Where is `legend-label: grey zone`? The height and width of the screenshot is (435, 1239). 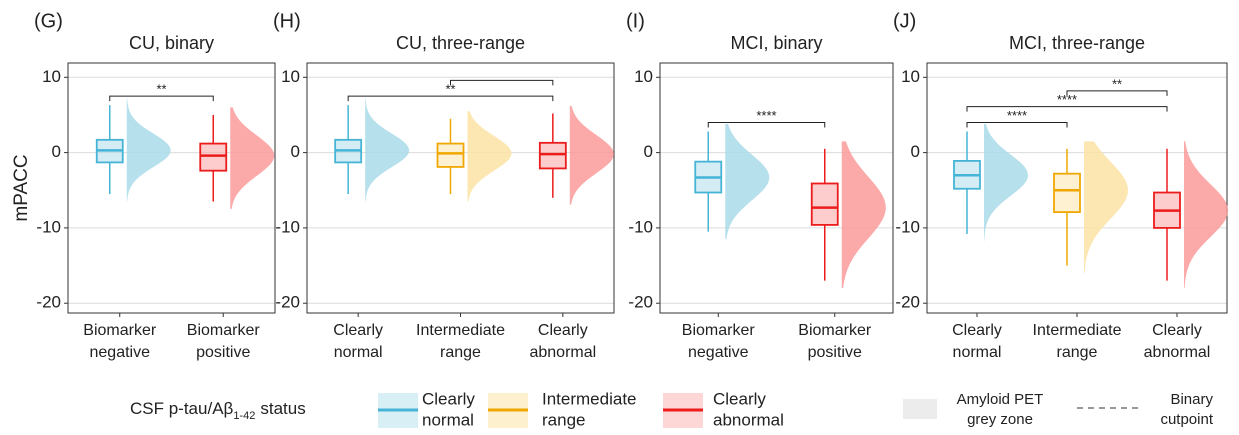 legend-label: grey zone is located at coordinates (1000, 419).